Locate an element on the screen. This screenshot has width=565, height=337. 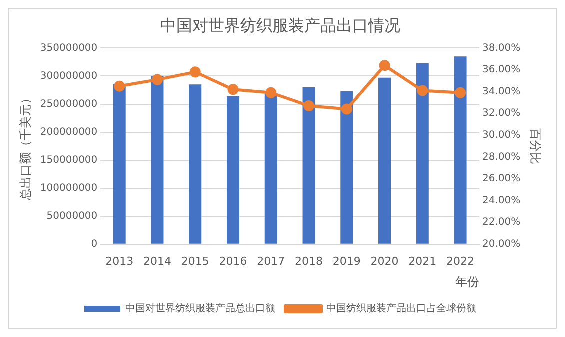
y2-axis-title: 百分比 is located at coordinates (535, 146).